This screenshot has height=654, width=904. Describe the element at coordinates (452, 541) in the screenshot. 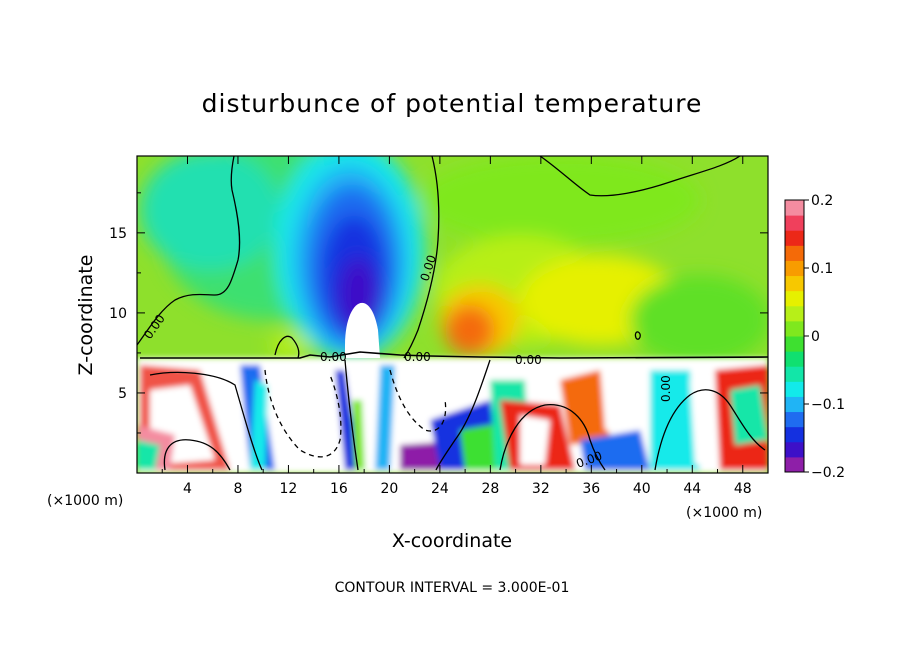

I see `x-axis-title: X-coordinate` at that location.